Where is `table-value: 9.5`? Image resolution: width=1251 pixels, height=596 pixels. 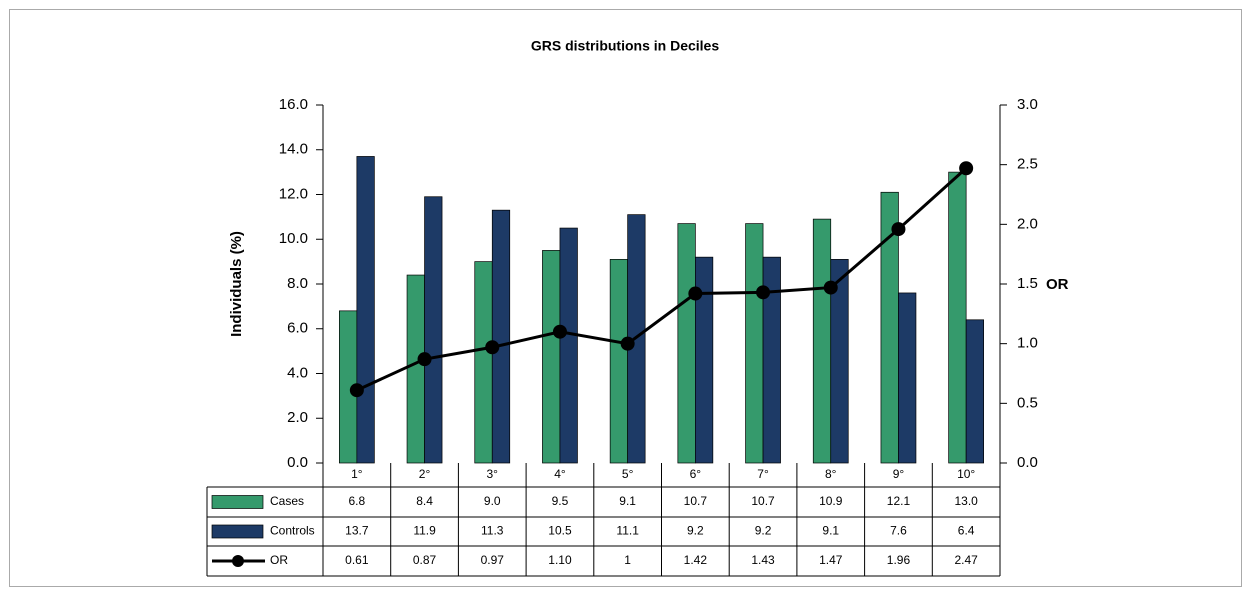
table-value: 9.5 is located at coordinates (560, 501).